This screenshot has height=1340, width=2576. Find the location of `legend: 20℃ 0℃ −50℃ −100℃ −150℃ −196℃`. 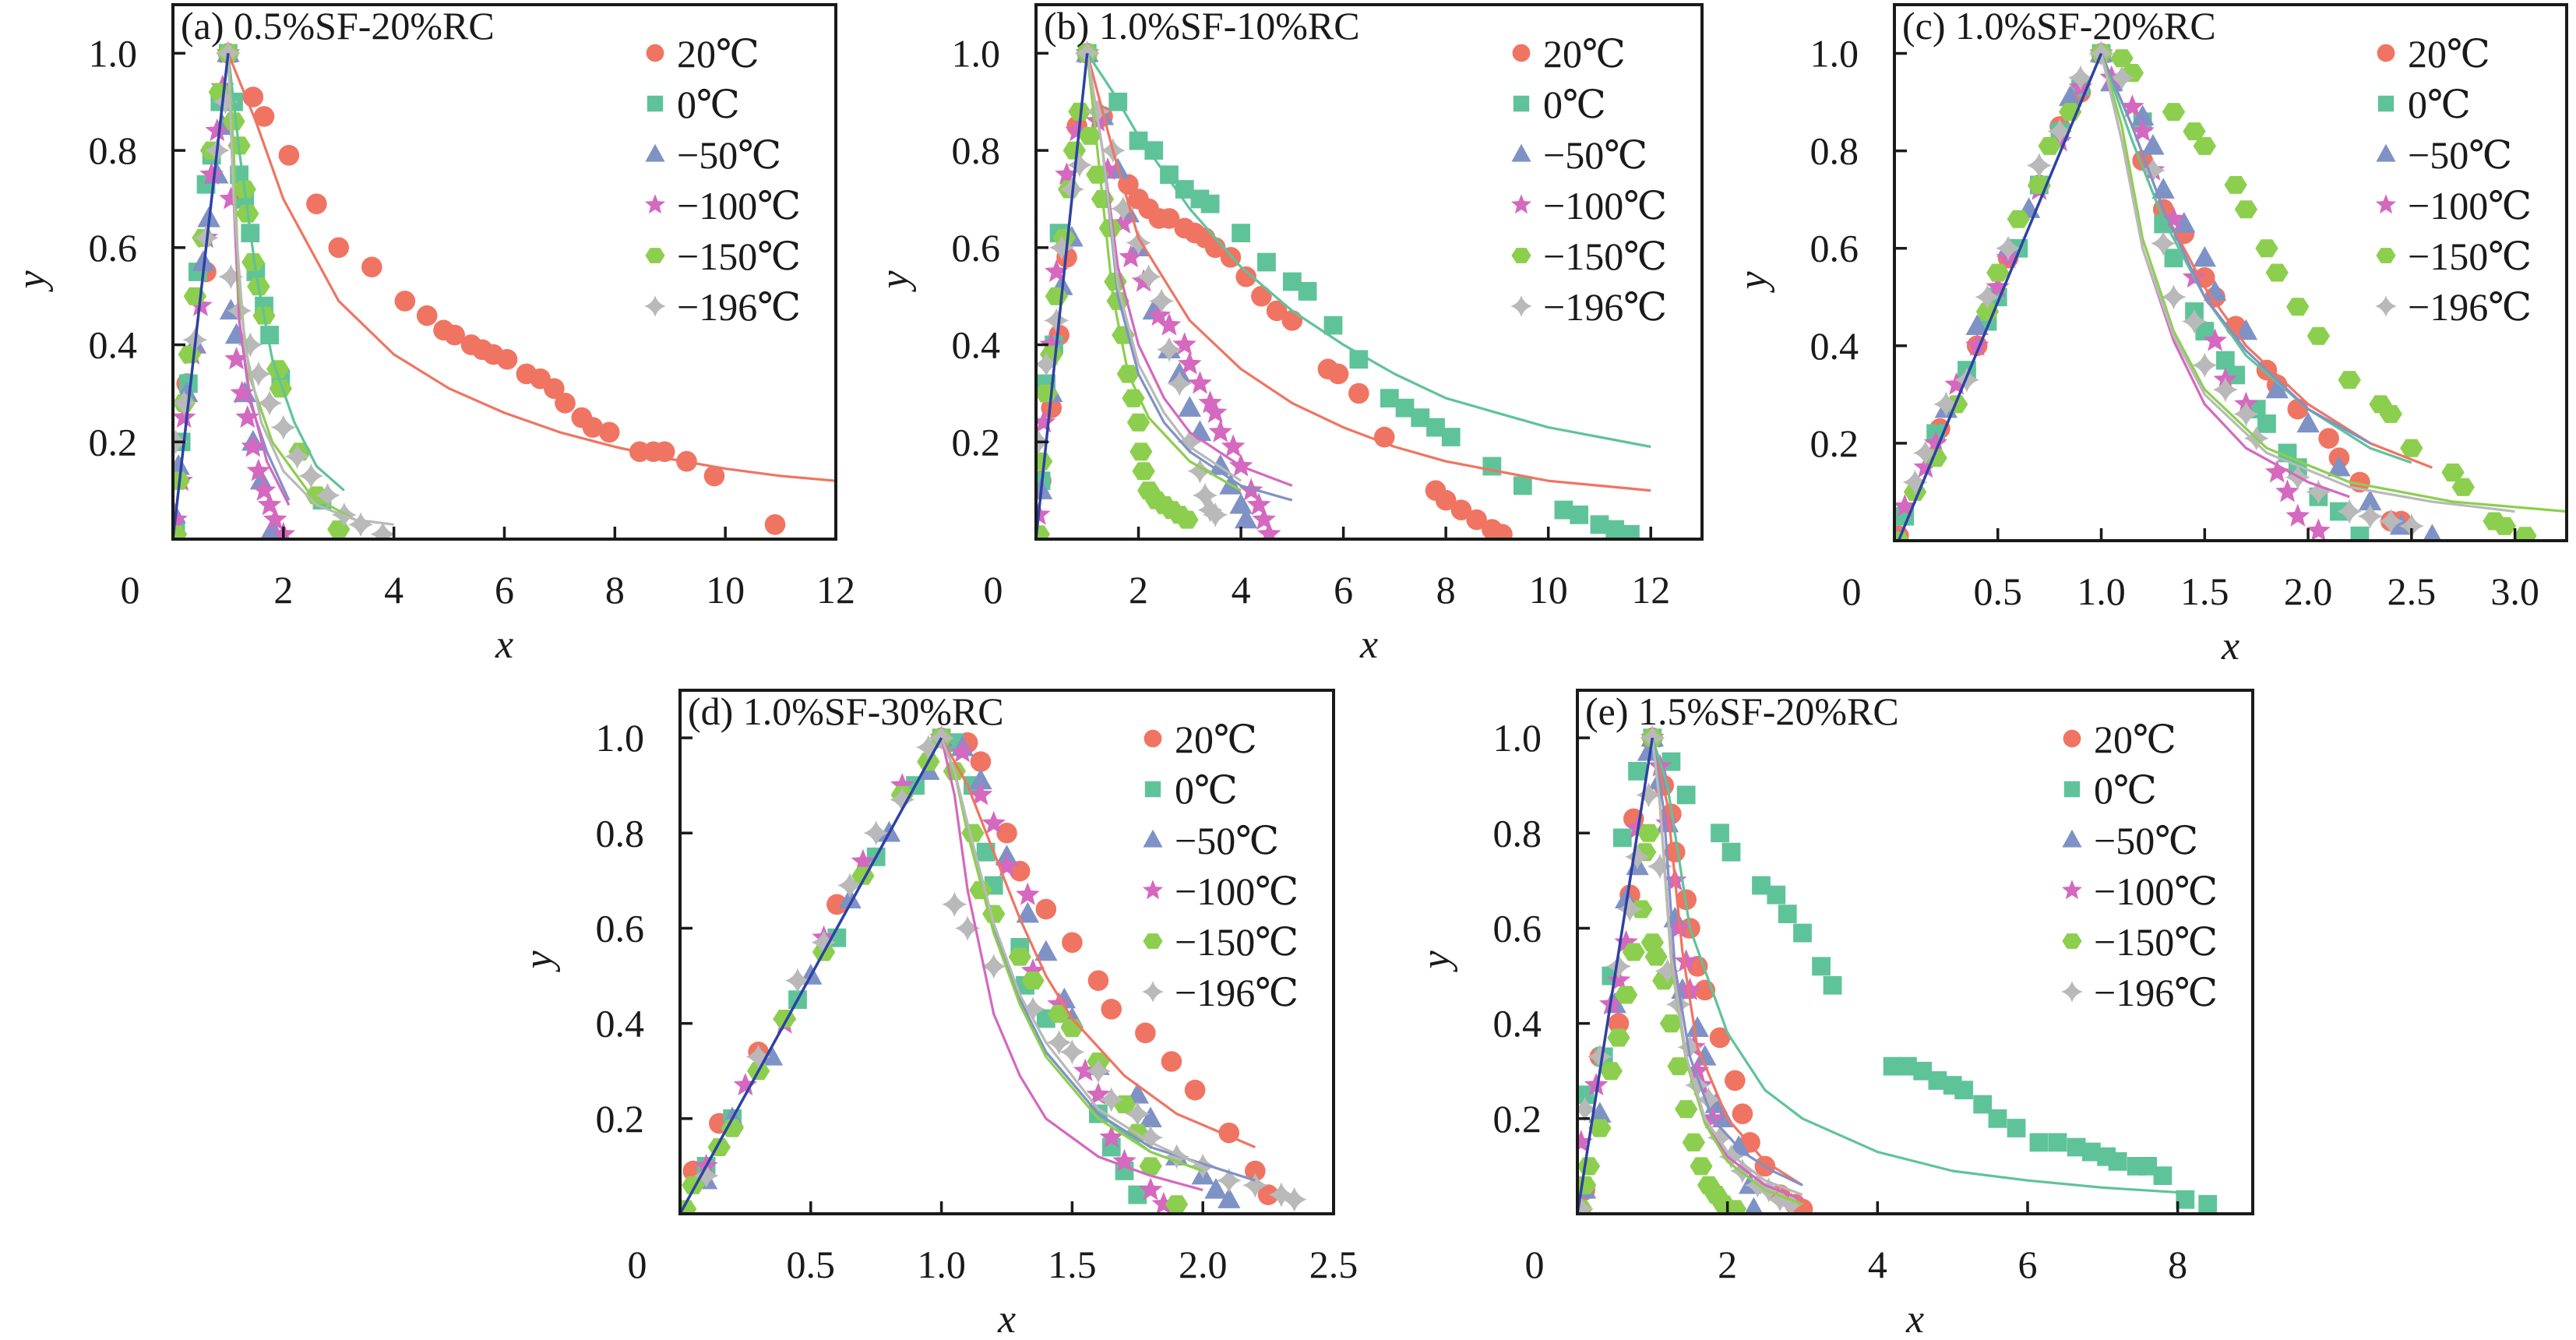

legend: 20℃ 0℃ −50℃ −100℃ −150℃ −196℃ is located at coordinates (2139, 866).